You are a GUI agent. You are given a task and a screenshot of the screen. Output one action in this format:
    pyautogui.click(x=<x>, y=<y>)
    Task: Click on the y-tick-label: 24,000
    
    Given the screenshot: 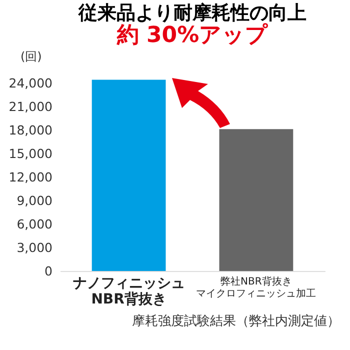 What is the action you would take?
    pyautogui.click(x=30, y=82)
    